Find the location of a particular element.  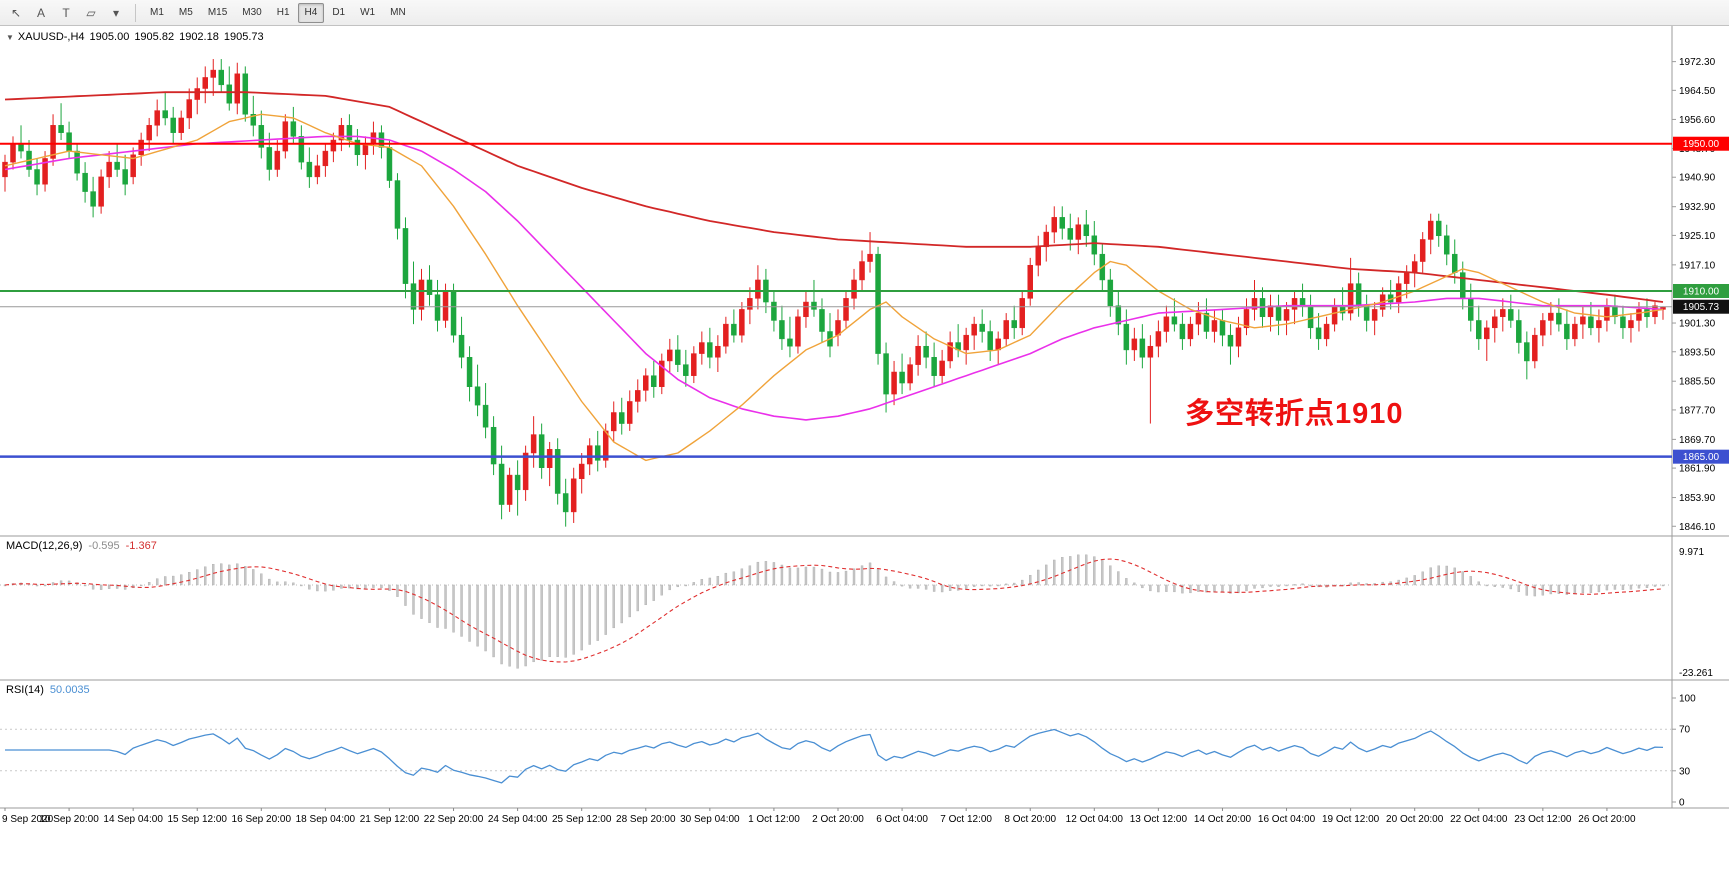

ohlc-close: 1905.73 is located at coordinates (243, 37).